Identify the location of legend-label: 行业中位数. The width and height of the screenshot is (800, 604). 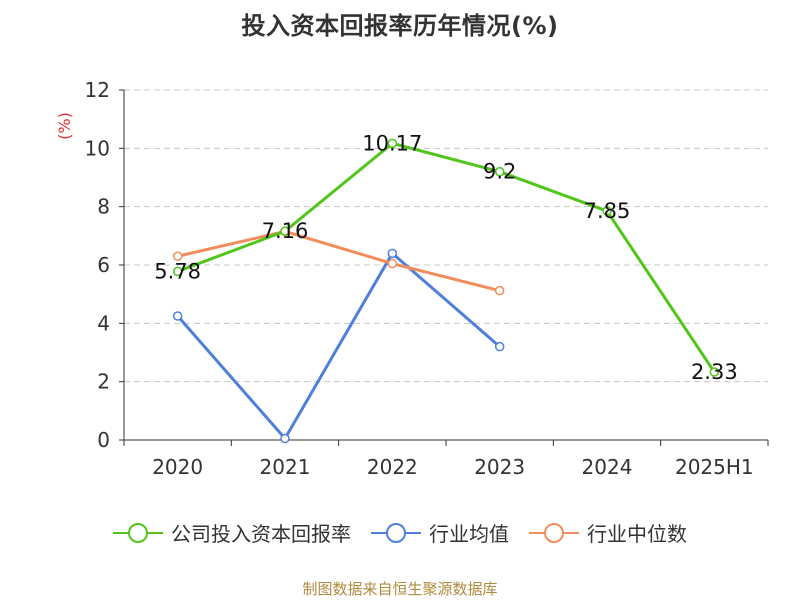
(637, 534).